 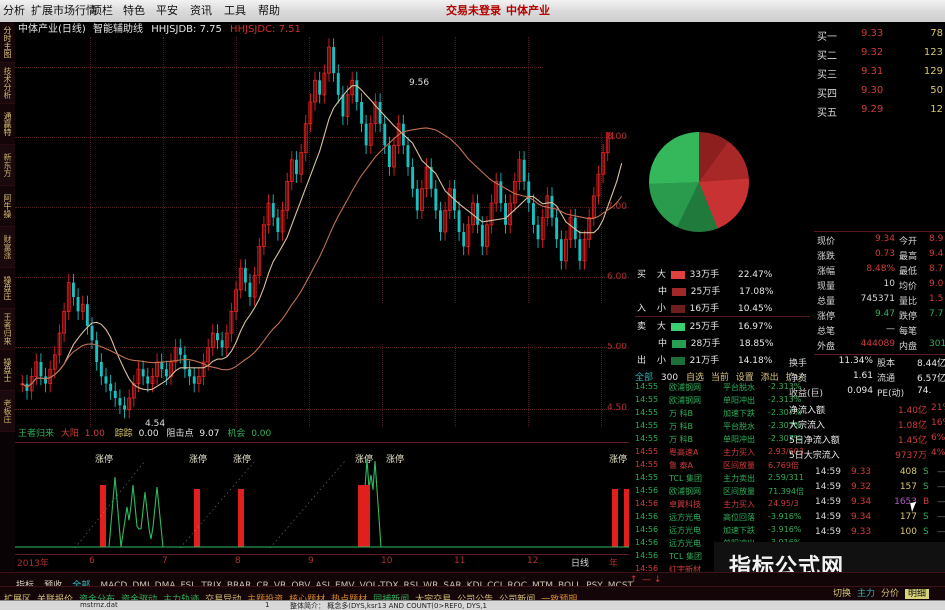 I want to click on category-item-4: 主力轨迹, so click(x=181, y=598).